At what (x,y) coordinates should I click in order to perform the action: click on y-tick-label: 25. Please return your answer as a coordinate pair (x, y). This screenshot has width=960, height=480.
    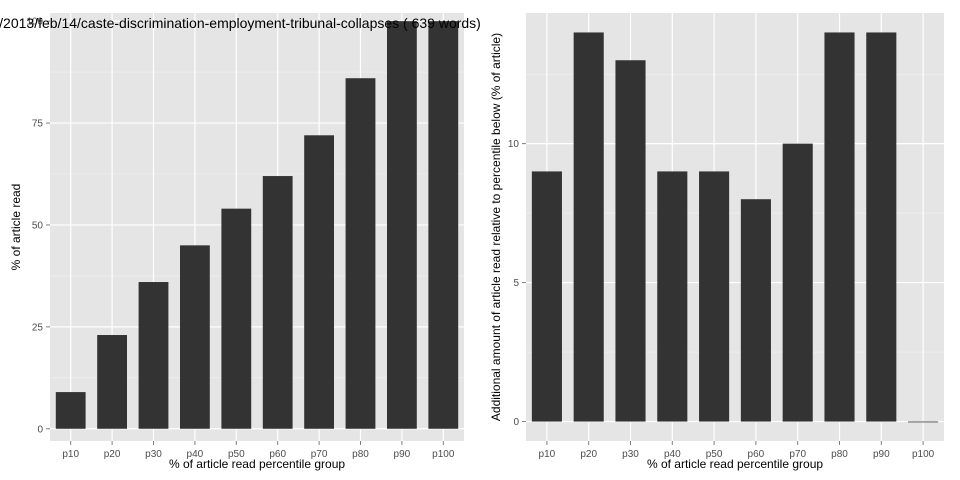
    Looking at the image, I should click on (38, 327).